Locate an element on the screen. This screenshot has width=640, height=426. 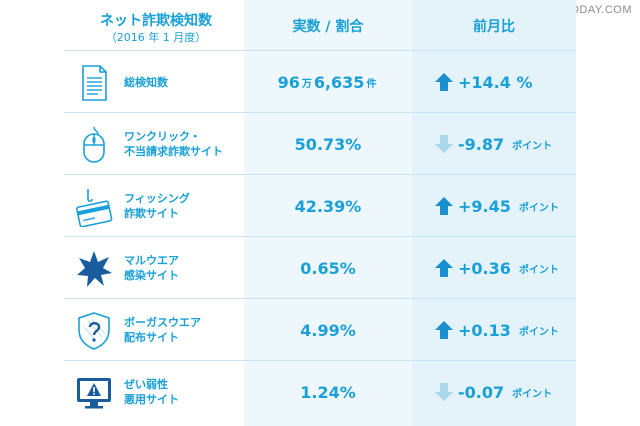
header-subtitle: （2016 年 1 月度） is located at coordinates (156, 37).